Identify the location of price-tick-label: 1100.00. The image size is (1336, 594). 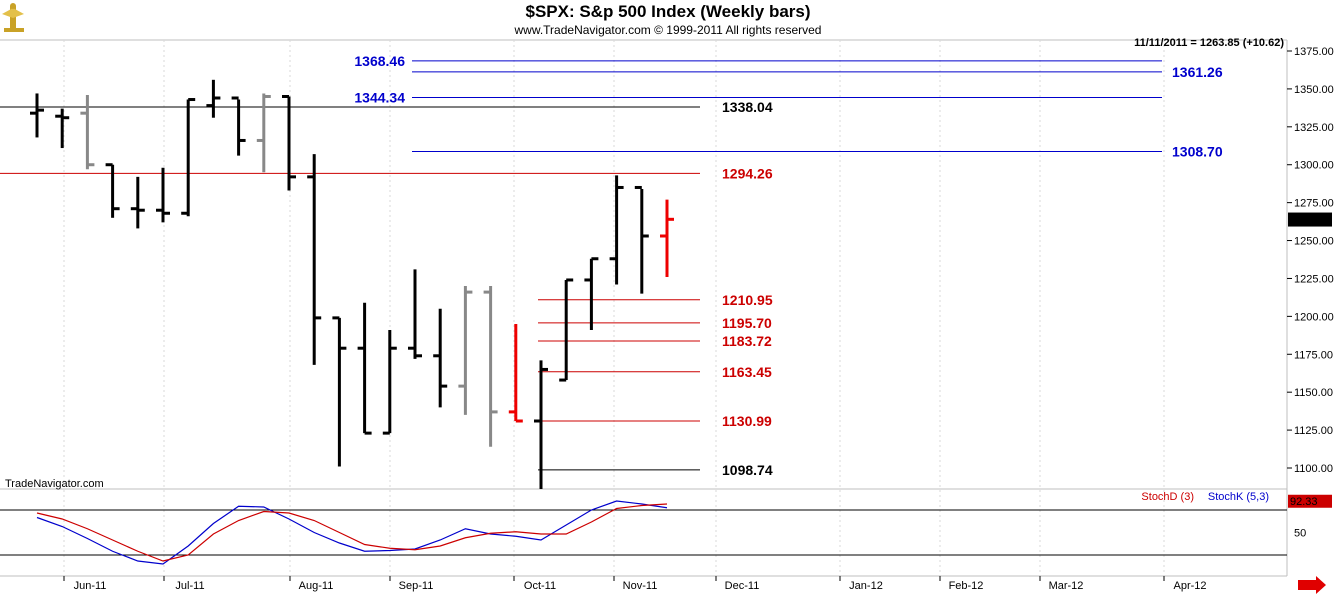
(1313, 469).